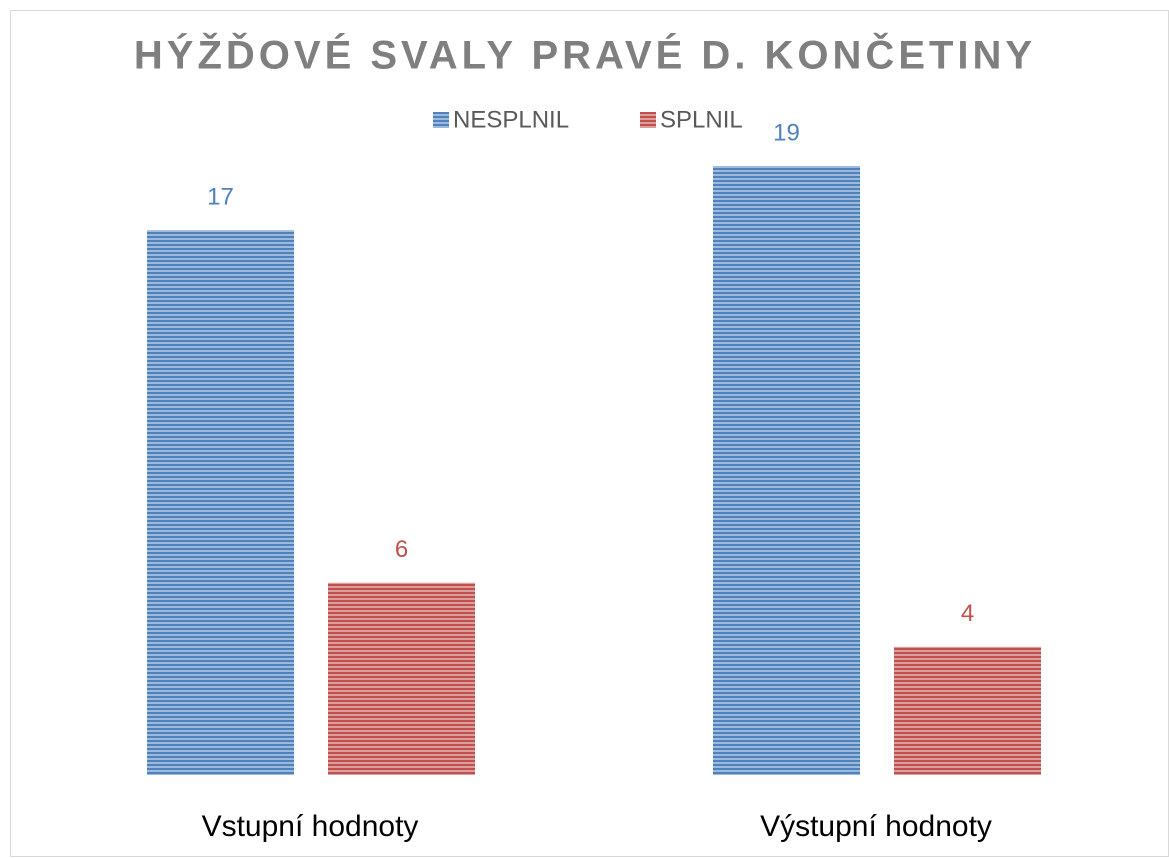 This screenshot has height=858, width=1169. I want to click on data-label: 17, so click(220, 196).